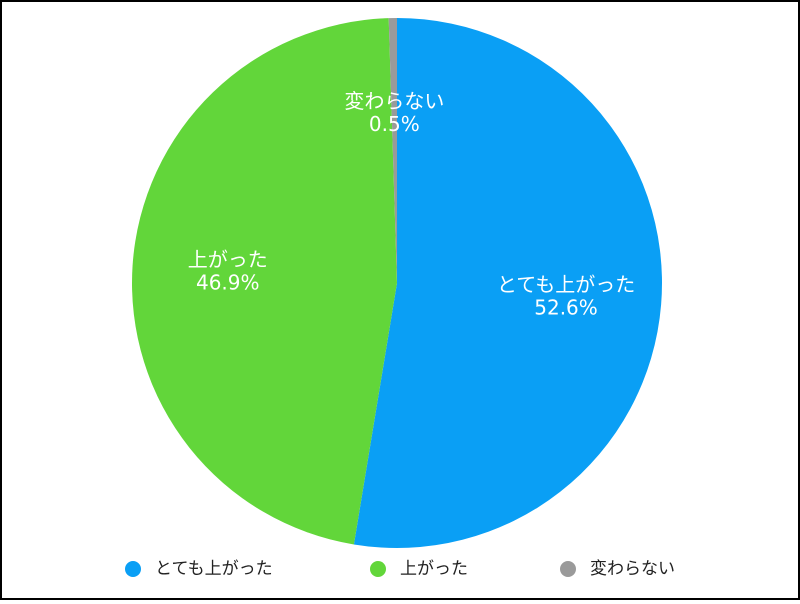  What do you see at coordinates (228, 282) in the screenshot?
I see `slice-value-label: 46.9%` at bounding box center [228, 282].